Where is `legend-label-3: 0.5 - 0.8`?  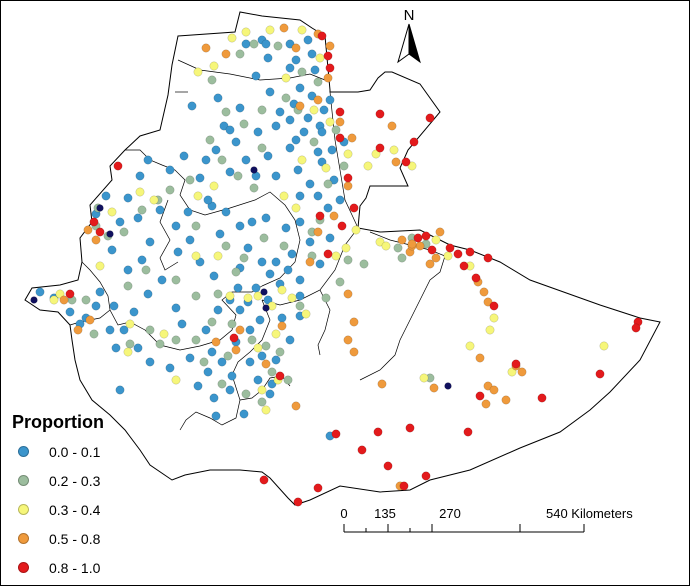 legend-label-3: 0.5 - 0.8 is located at coordinates (75, 538).